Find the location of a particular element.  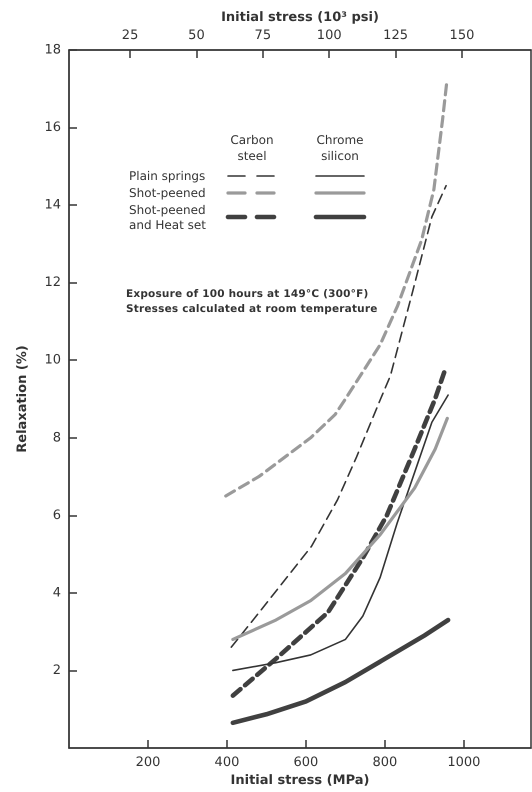

y-tick-label: 18 is located at coordinates (52, 50).